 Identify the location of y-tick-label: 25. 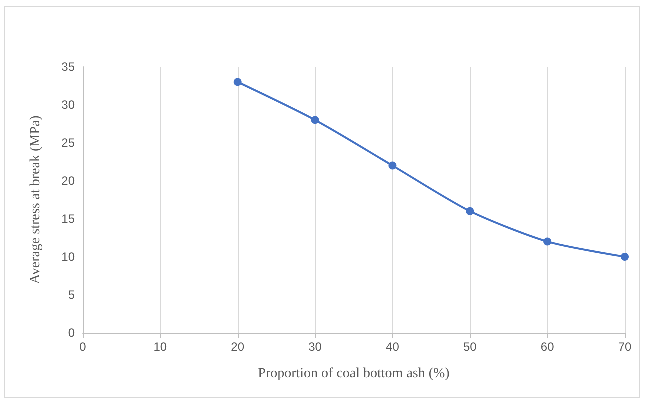
(69, 143).